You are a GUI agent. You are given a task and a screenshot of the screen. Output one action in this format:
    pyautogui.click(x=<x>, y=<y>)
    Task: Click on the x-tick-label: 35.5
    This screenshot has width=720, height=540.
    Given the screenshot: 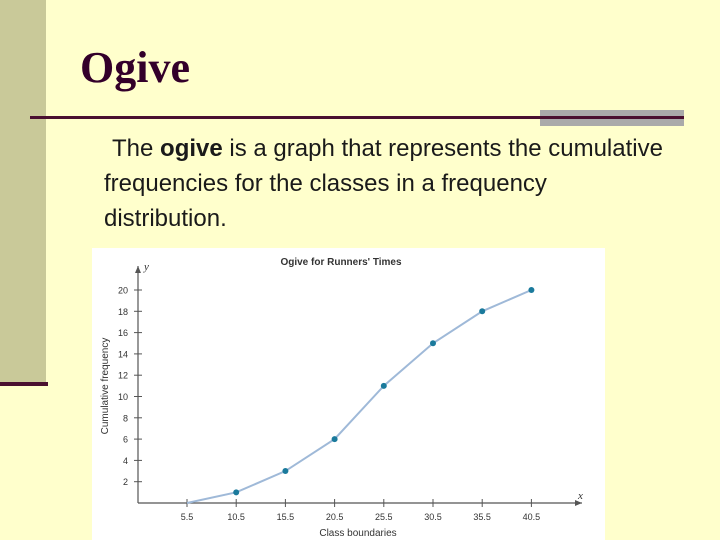 What is the action you would take?
    pyautogui.click(x=482, y=517)
    